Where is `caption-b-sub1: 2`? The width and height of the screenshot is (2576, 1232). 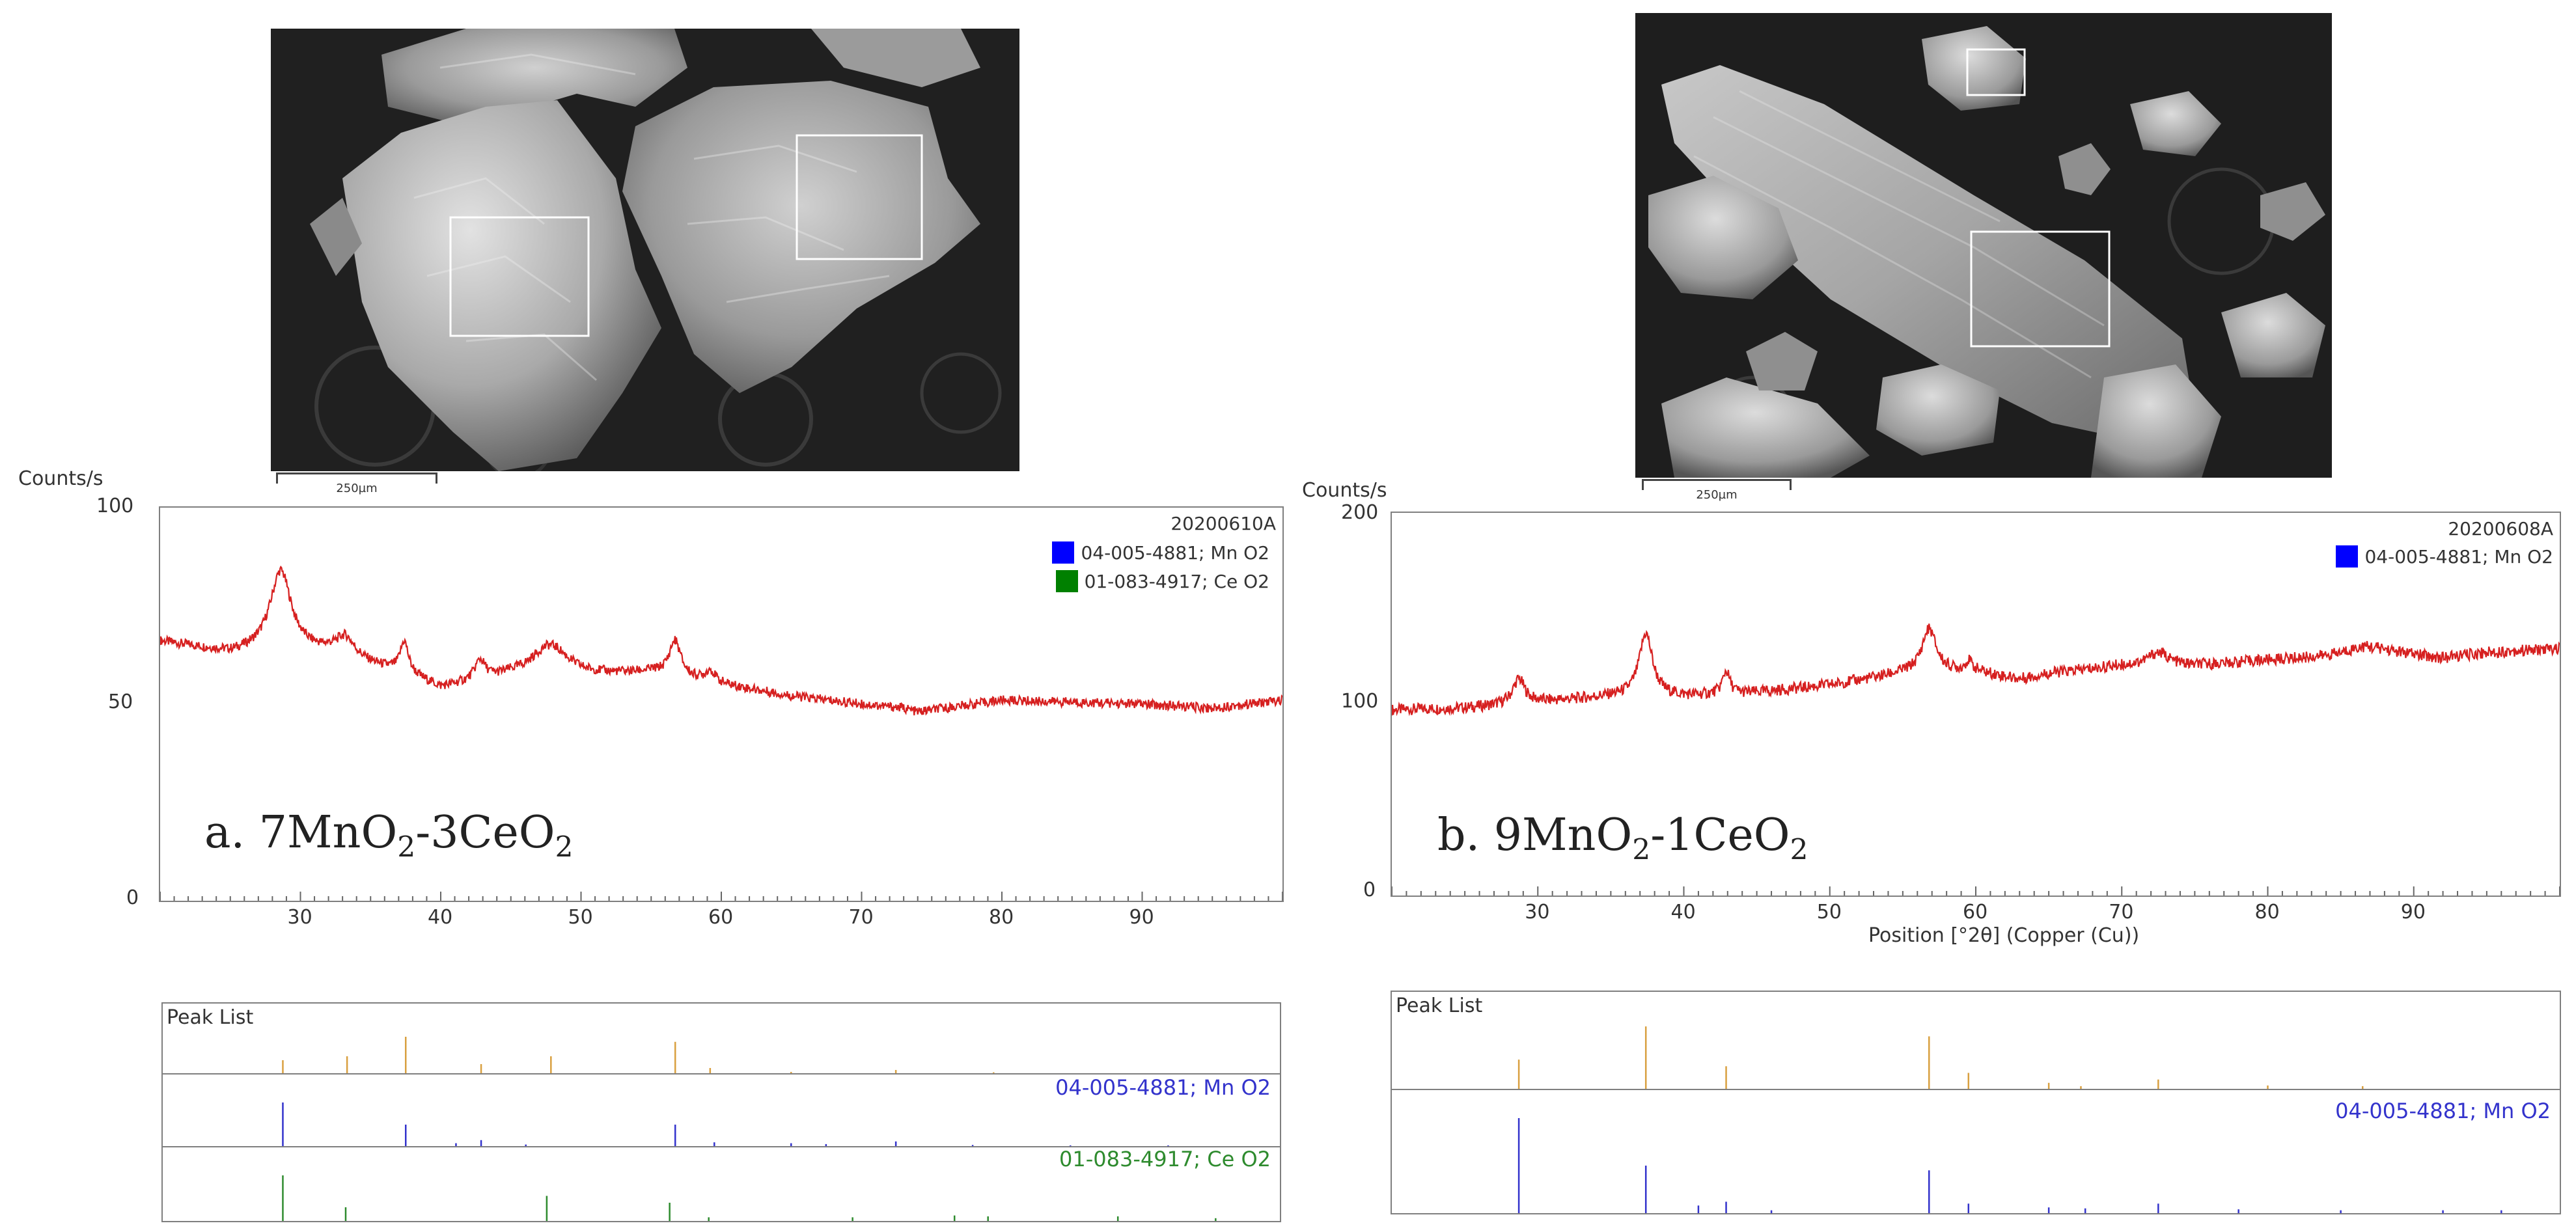 caption-b-sub1: 2 is located at coordinates (1641, 850).